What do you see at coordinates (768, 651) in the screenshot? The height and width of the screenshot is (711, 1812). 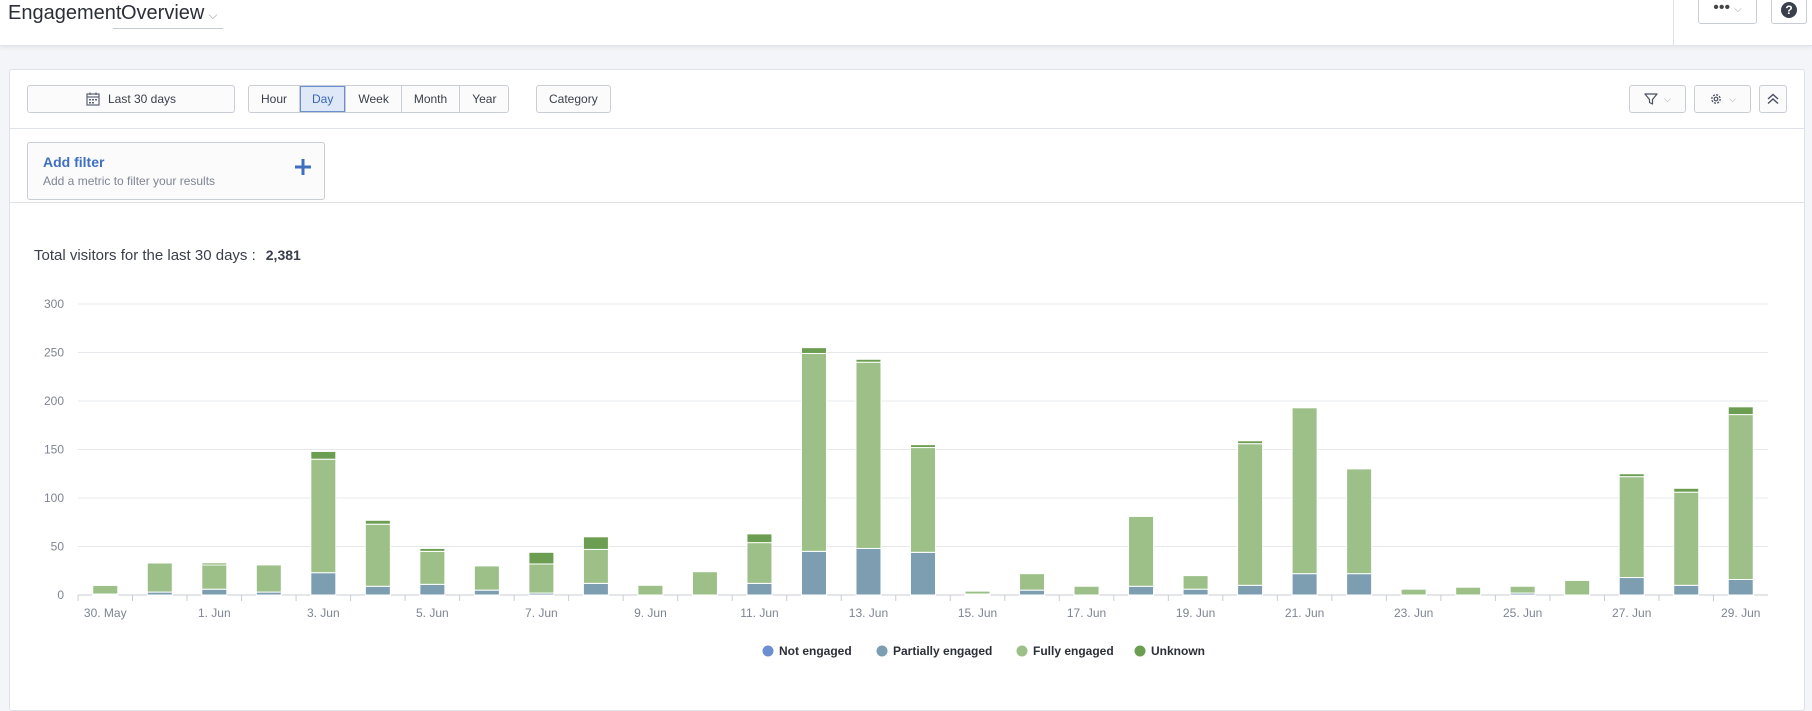 I see `legend-marker` at bounding box center [768, 651].